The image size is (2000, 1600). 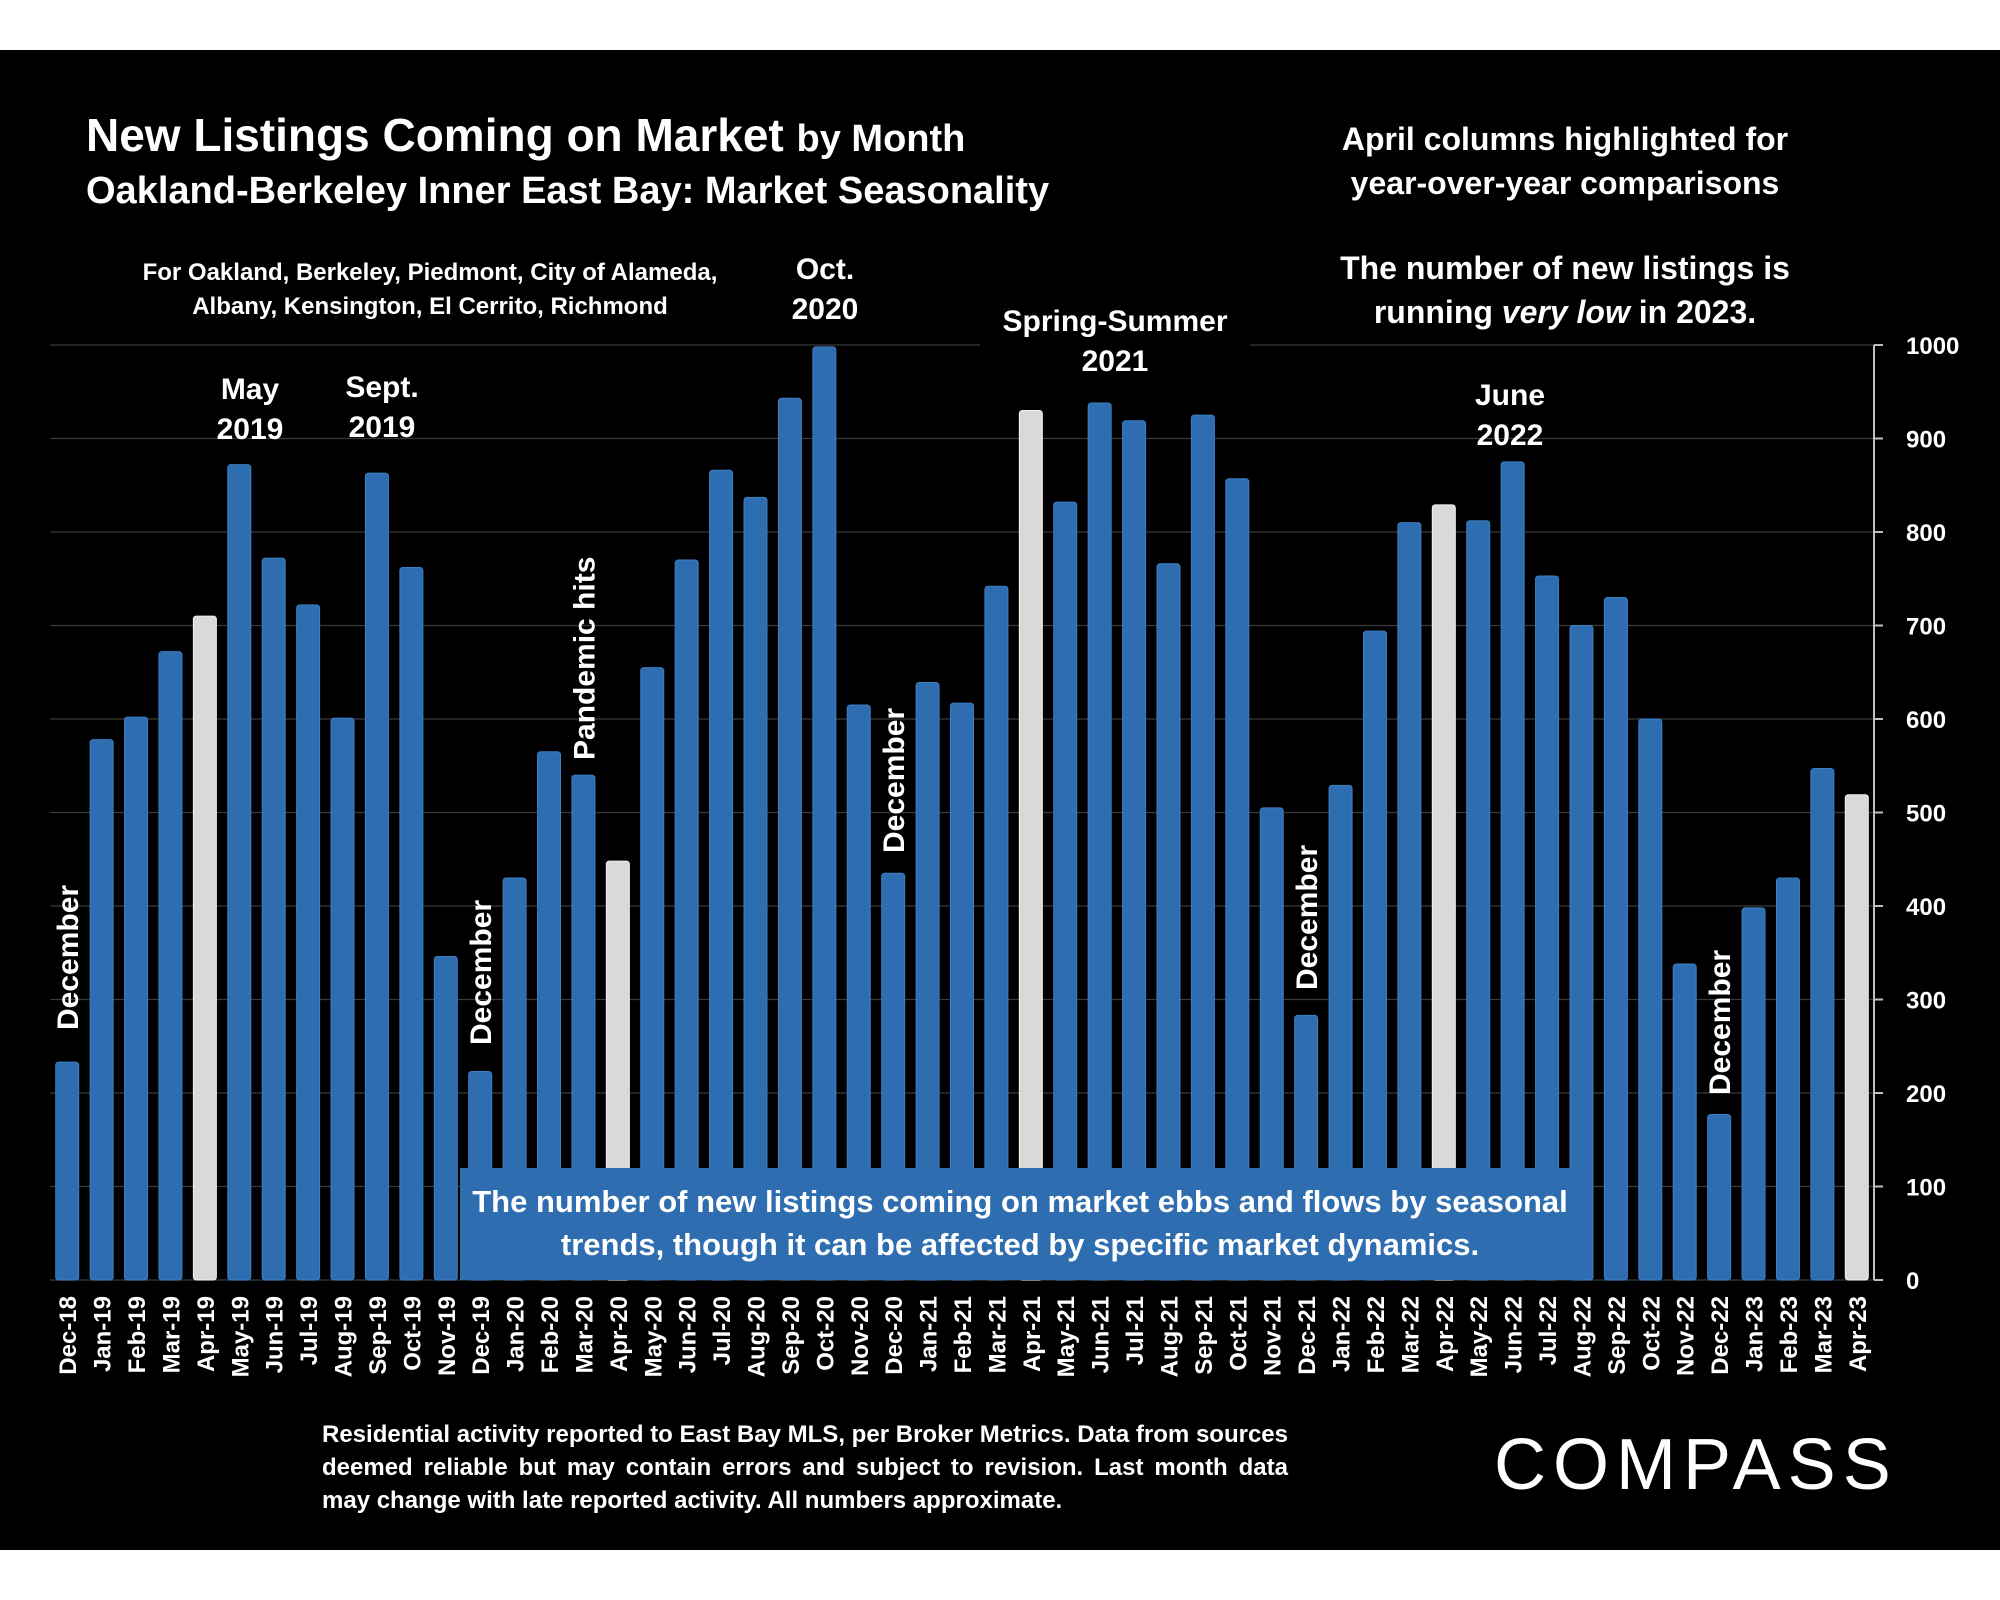 What do you see at coordinates (1066, 1336) in the screenshot?
I see `x-tick-label: May-21` at bounding box center [1066, 1336].